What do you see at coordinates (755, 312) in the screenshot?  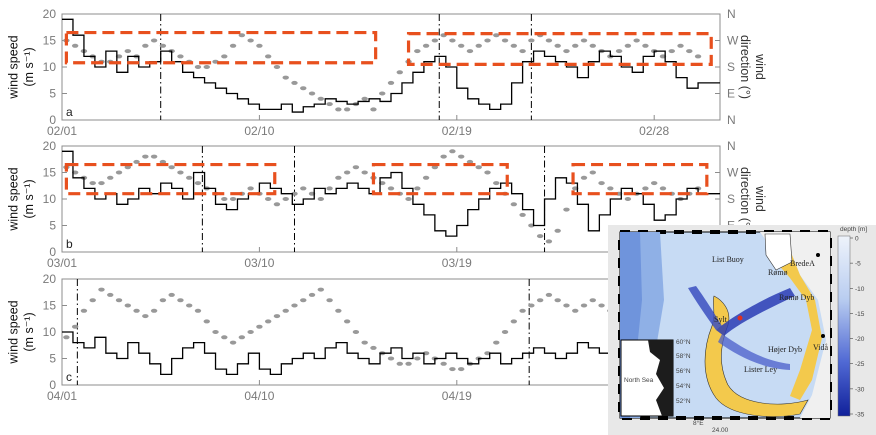 I see `map-channel-romo-dyb` at bounding box center [755, 312].